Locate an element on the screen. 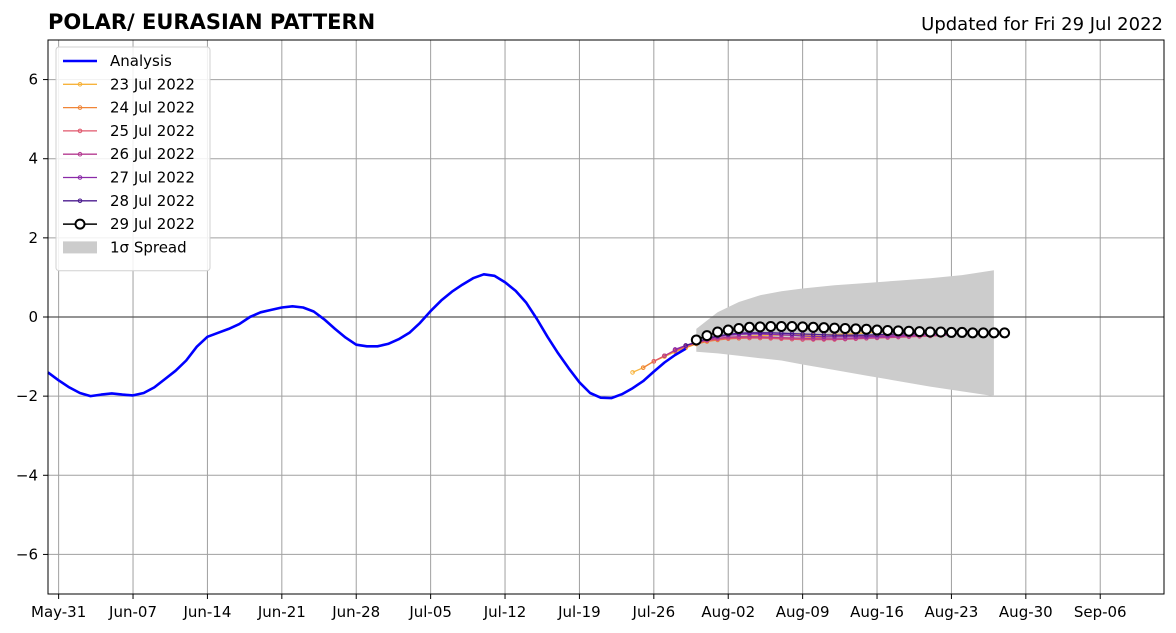 This screenshot has height=633, width=1176. legend-label: 28 Jul 2022 is located at coordinates (152, 201).